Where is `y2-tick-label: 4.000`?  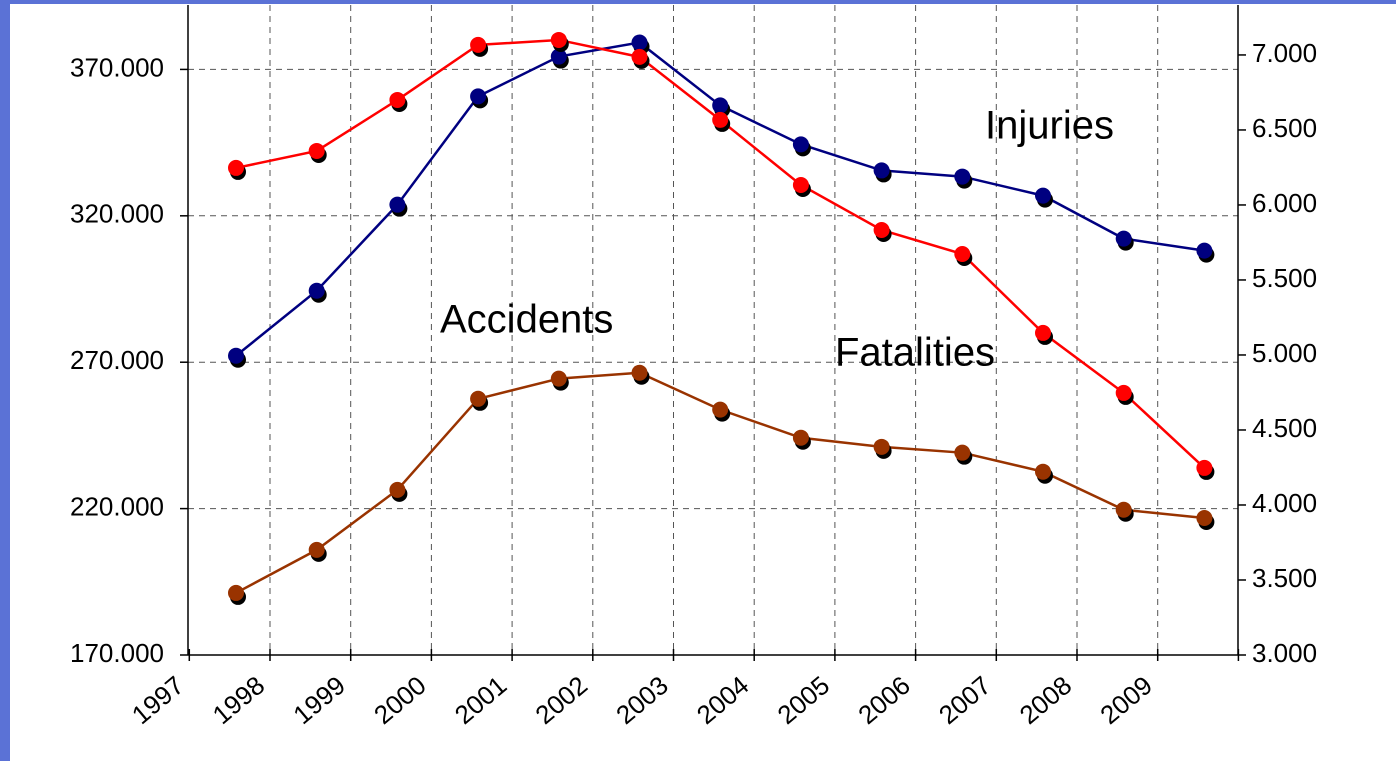 y2-tick-label: 4.000 is located at coordinates (1284, 503).